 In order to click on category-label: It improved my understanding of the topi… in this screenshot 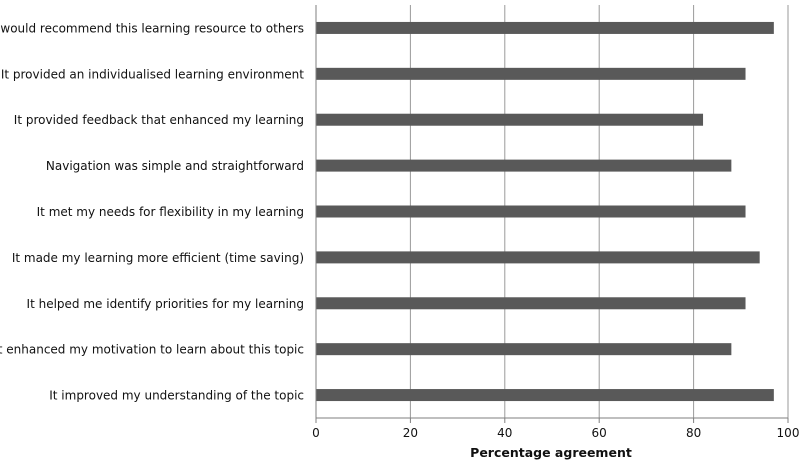, I will do `click(176, 396)`.